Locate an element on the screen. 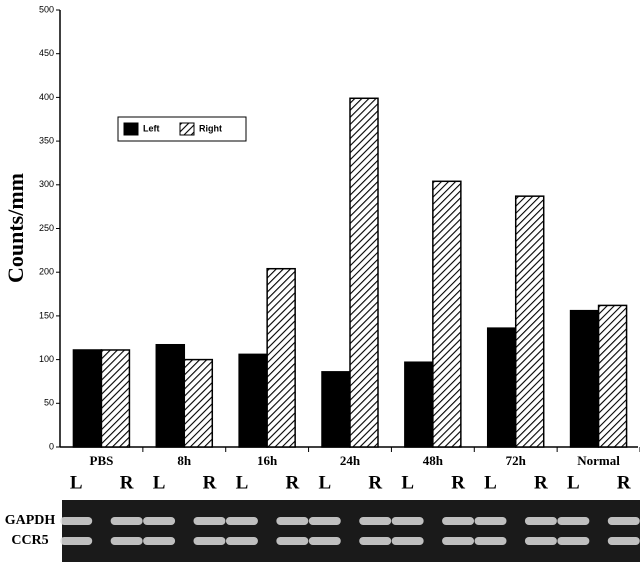 This screenshot has height=564, width=640. gel-label: CCR5 is located at coordinates (29, 540).